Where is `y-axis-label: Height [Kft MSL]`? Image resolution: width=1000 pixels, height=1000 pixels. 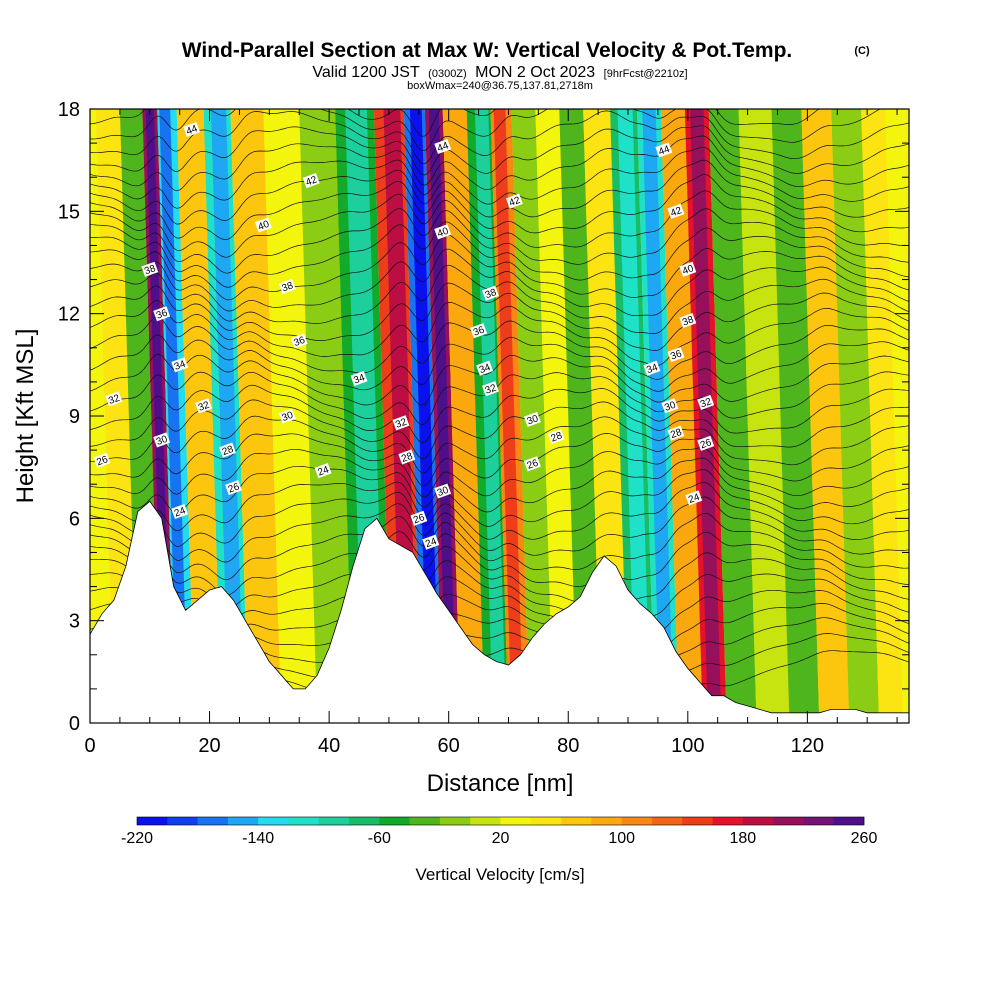
y-axis-label: Height [Kft MSL] is located at coordinates (25, 416).